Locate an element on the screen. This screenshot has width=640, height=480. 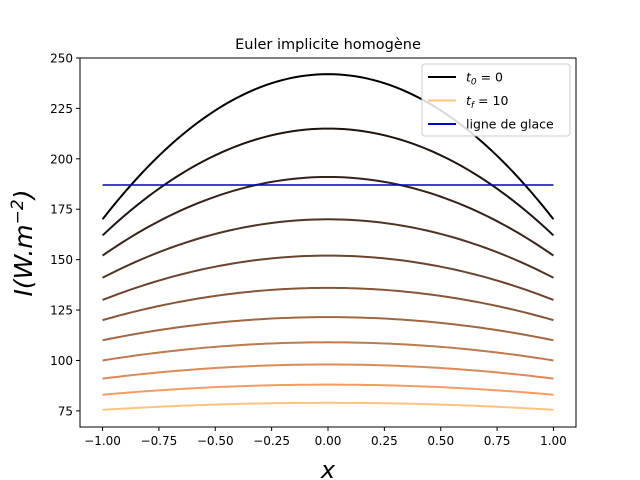
x-tick-label: −0.75 is located at coordinates (159, 441).